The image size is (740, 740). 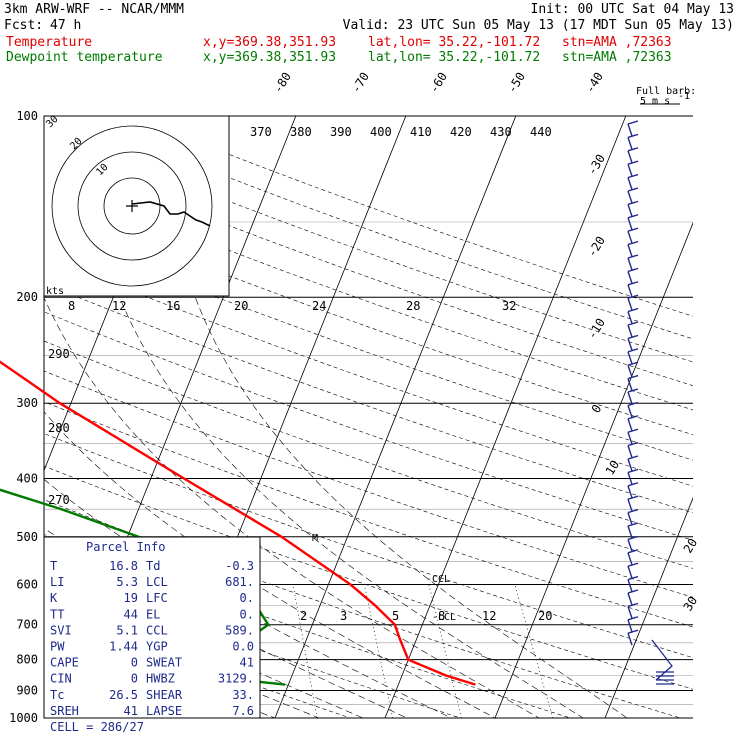 I want to click on parcel-index-name: SVI, so click(x=61, y=630).